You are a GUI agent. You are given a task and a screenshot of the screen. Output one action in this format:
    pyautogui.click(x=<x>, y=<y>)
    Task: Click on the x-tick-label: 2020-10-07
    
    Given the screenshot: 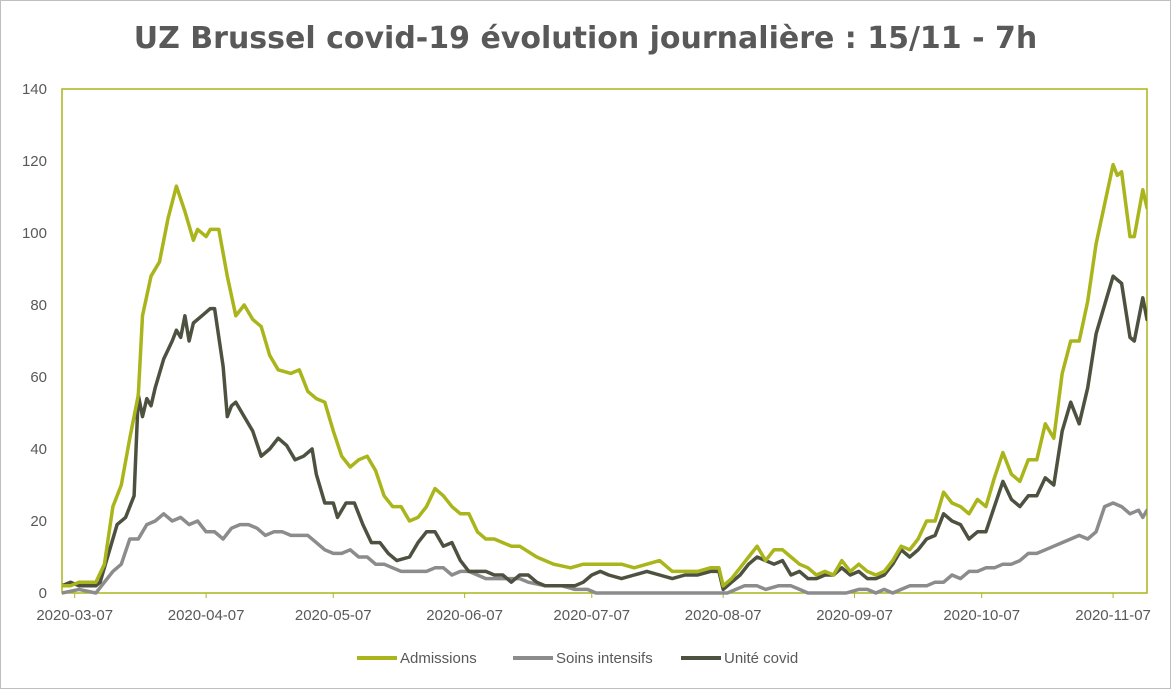 What is the action you would take?
    pyautogui.click(x=981, y=615)
    